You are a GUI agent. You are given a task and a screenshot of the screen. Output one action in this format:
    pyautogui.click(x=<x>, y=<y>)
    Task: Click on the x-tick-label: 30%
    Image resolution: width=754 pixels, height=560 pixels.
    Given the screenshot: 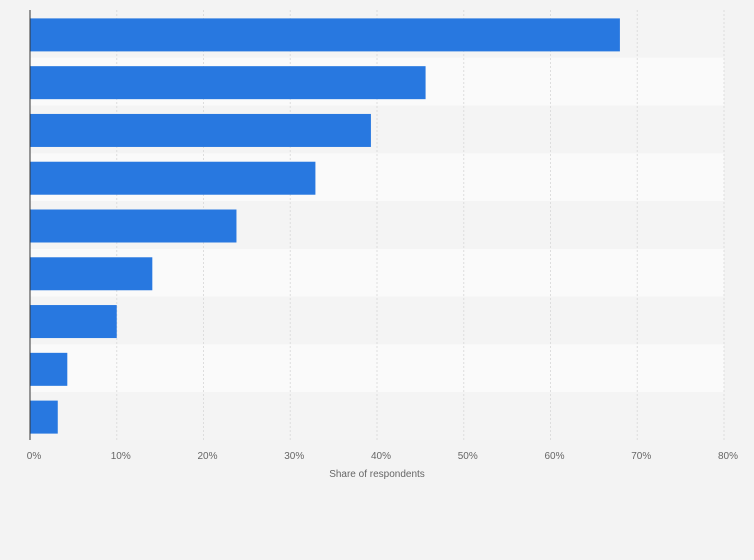 What is the action you would take?
    pyautogui.click(x=294, y=456)
    